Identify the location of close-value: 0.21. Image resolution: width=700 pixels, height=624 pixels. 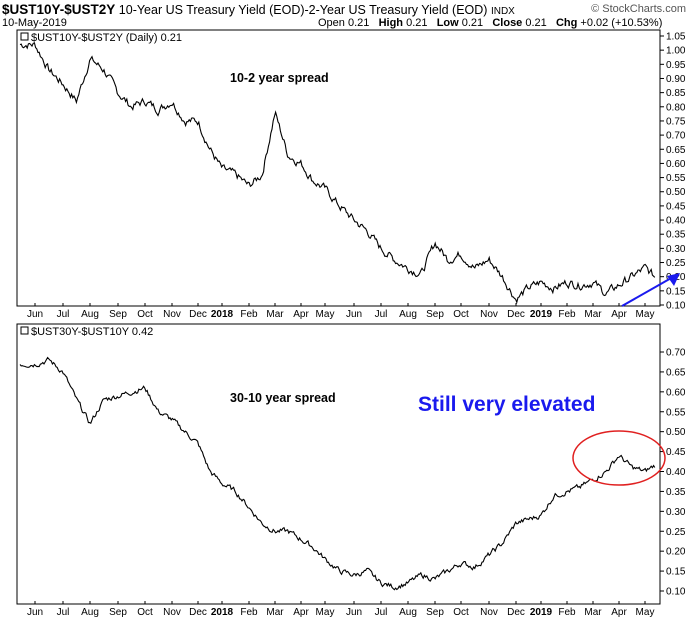
(536, 23).